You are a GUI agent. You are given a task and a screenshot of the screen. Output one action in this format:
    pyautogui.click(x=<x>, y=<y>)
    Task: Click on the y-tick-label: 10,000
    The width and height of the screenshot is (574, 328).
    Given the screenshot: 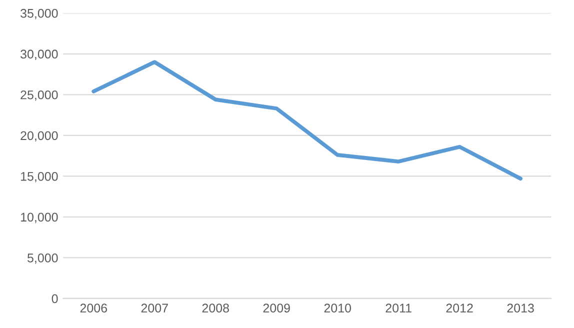 What is the action you would take?
    pyautogui.click(x=39, y=218)
    